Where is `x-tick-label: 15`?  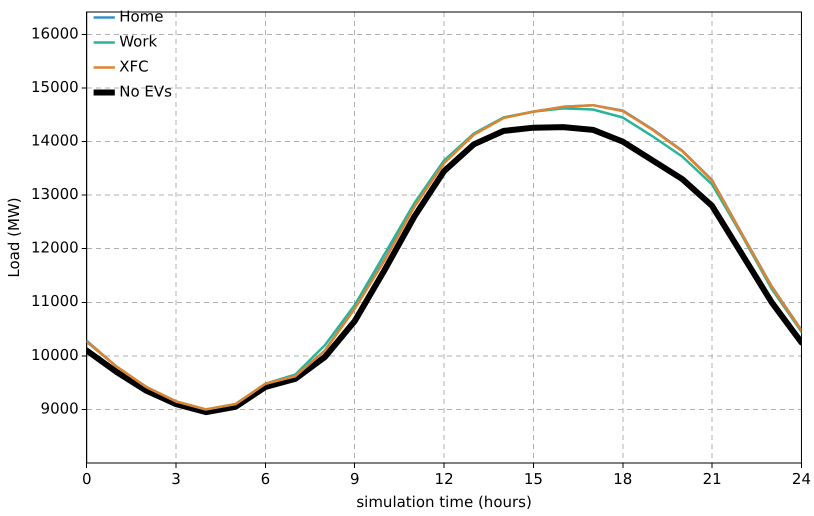
x-tick-label: 15 is located at coordinates (533, 479).